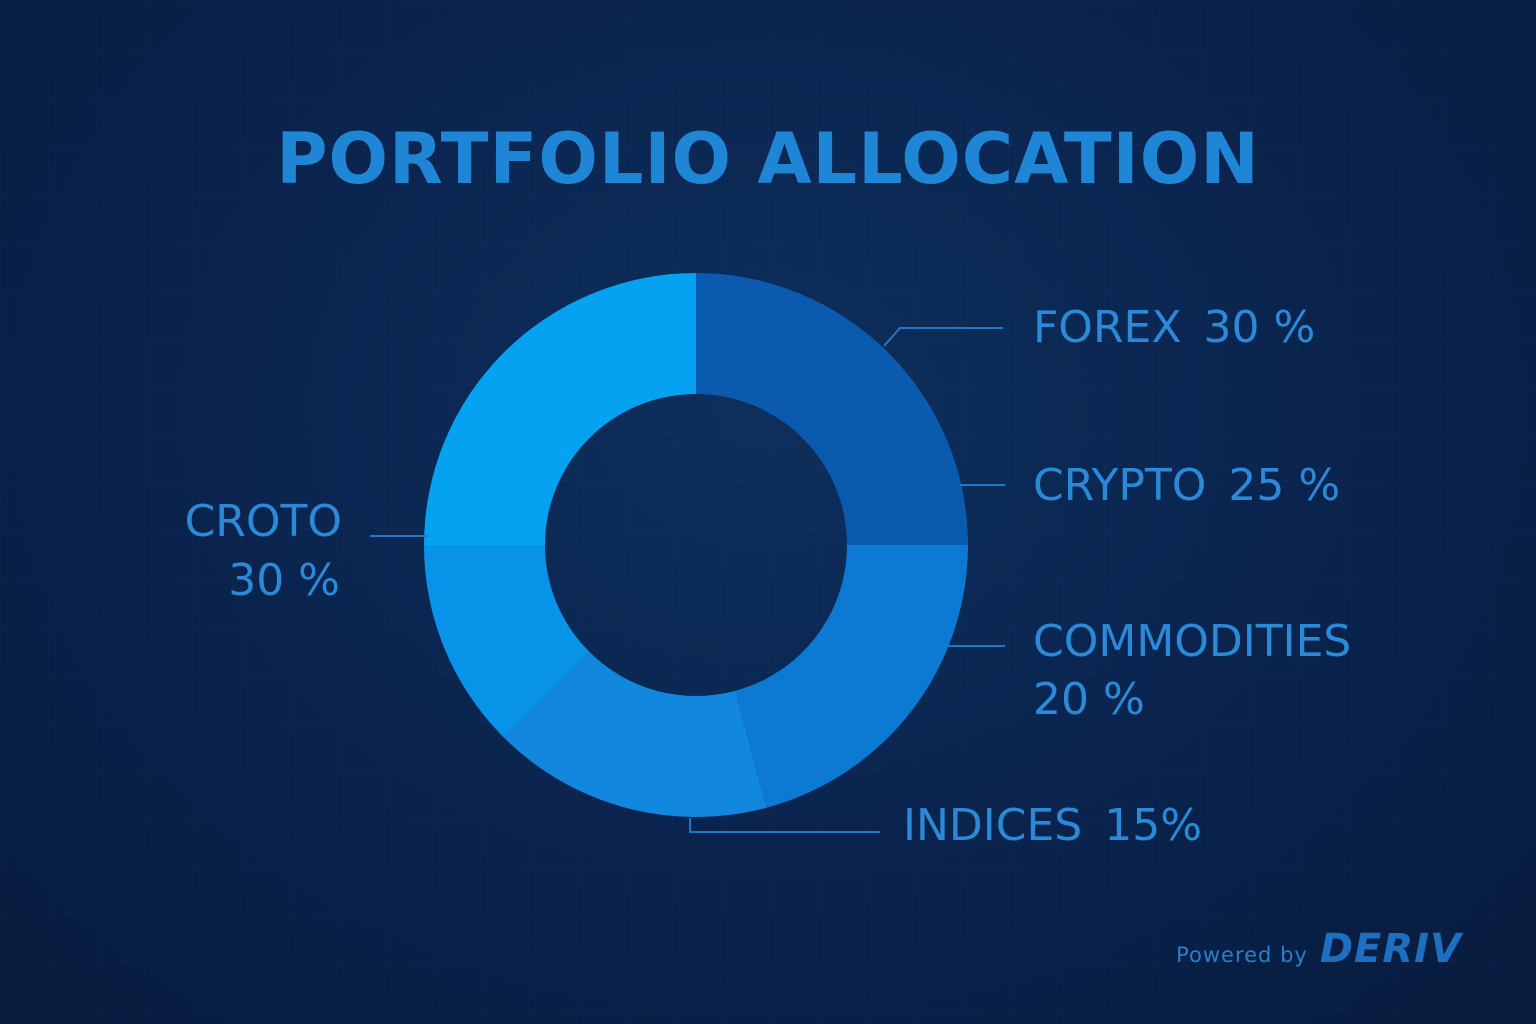  Describe the element at coordinates (284, 580) in the screenshot. I see `label-croto-value: 30 %` at that location.